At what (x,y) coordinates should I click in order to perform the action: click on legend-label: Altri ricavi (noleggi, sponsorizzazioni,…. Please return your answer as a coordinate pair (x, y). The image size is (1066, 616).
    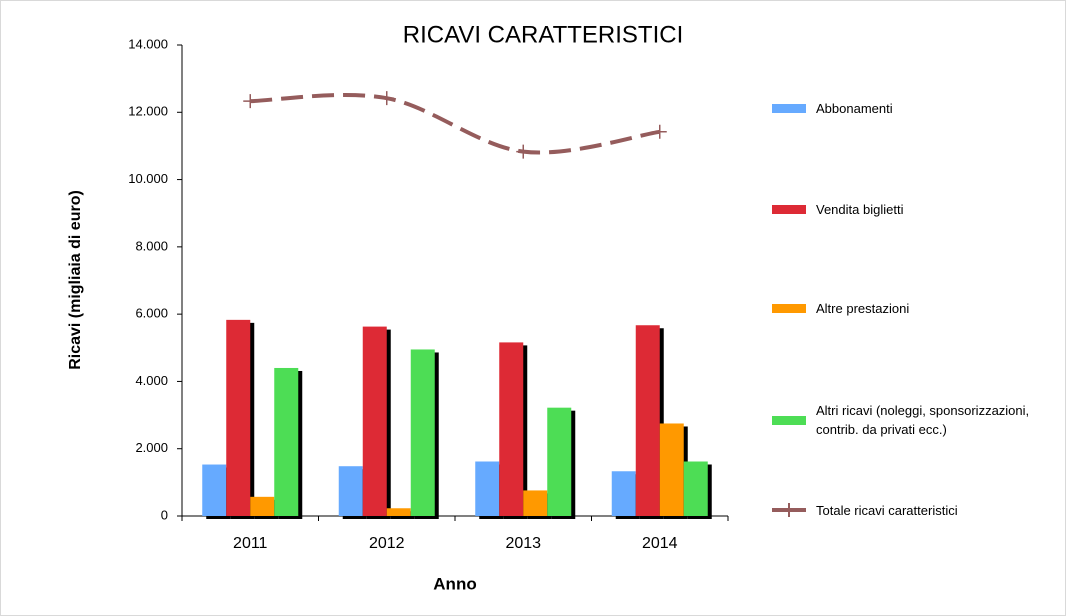
    Looking at the image, I should click on (923, 420).